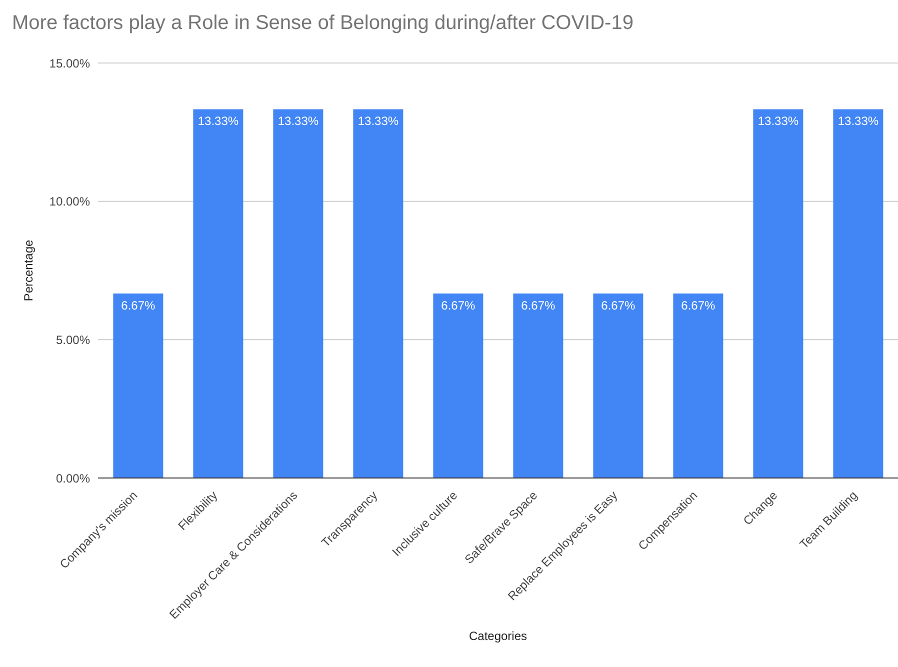 Image resolution: width=898 pixels, height=667 pixels. Describe the element at coordinates (73, 478) in the screenshot. I see `y-tick-label: 0.00%` at that location.